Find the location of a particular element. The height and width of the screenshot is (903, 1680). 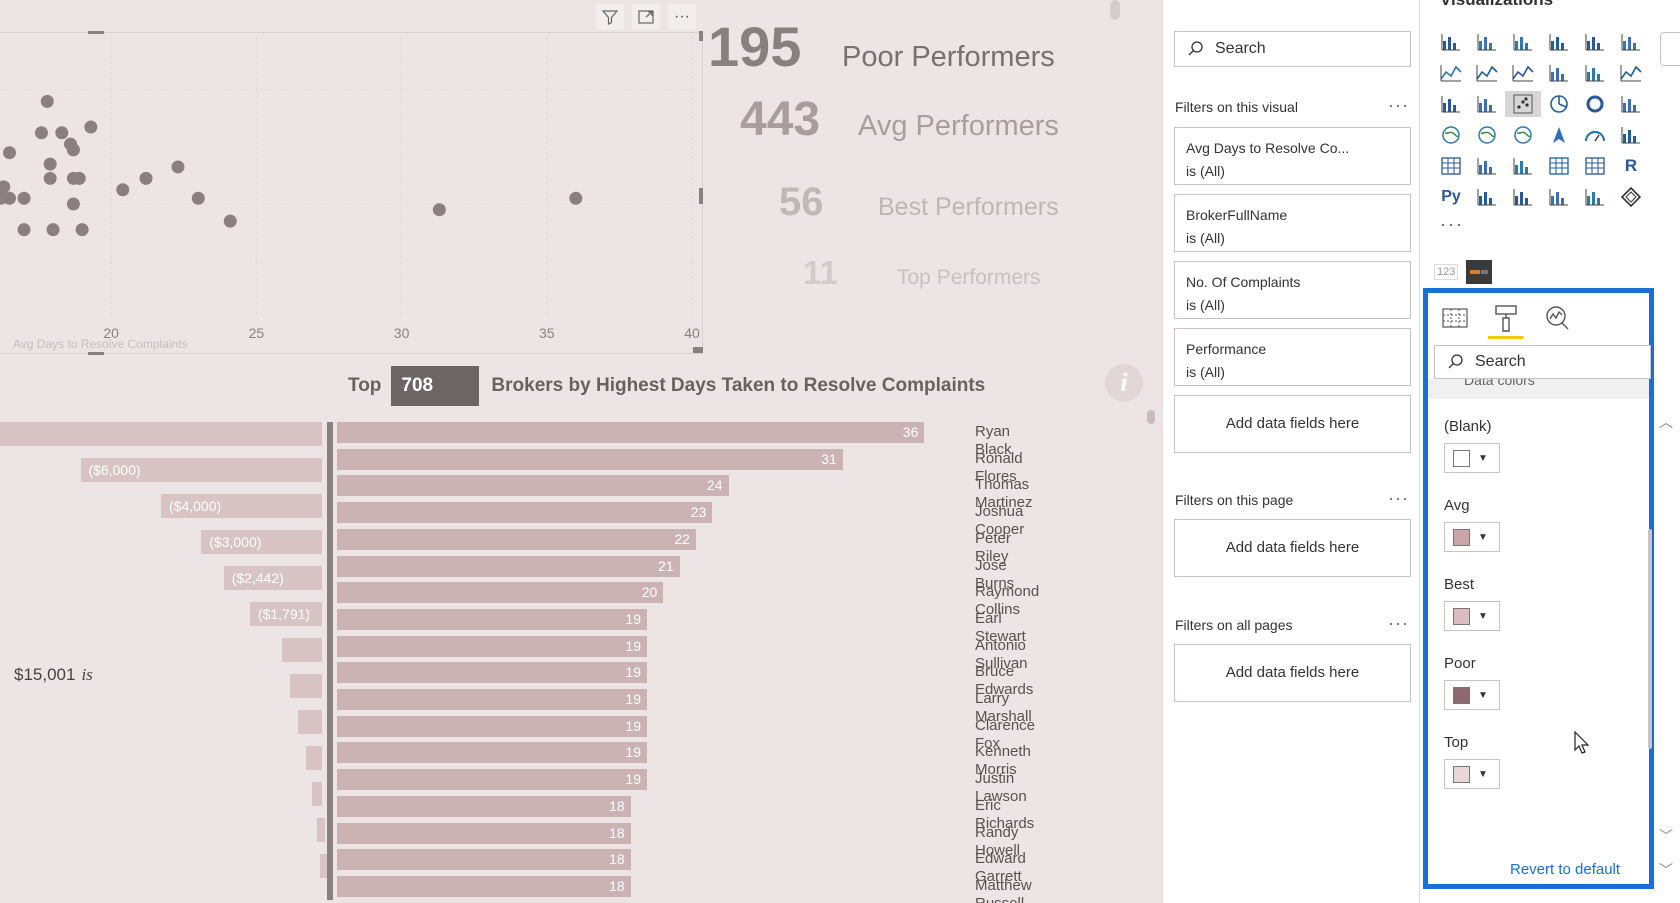

add-page-filter-well: Add data fields here is located at coordinates (1292, 548).